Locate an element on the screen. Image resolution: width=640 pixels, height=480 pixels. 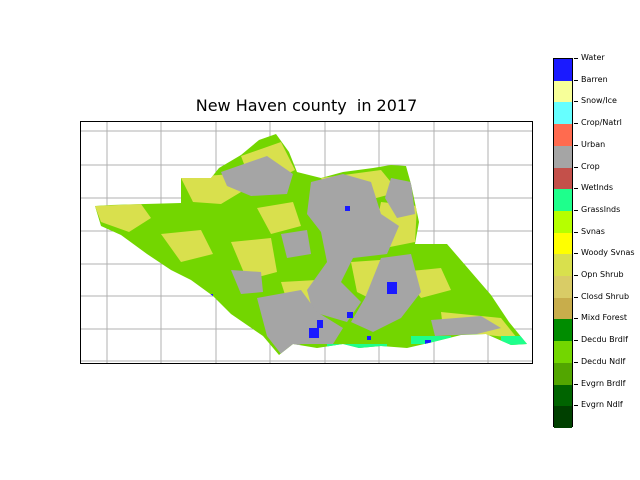
legend-label: Crop/Natrl is located at coordinates (601, 122).